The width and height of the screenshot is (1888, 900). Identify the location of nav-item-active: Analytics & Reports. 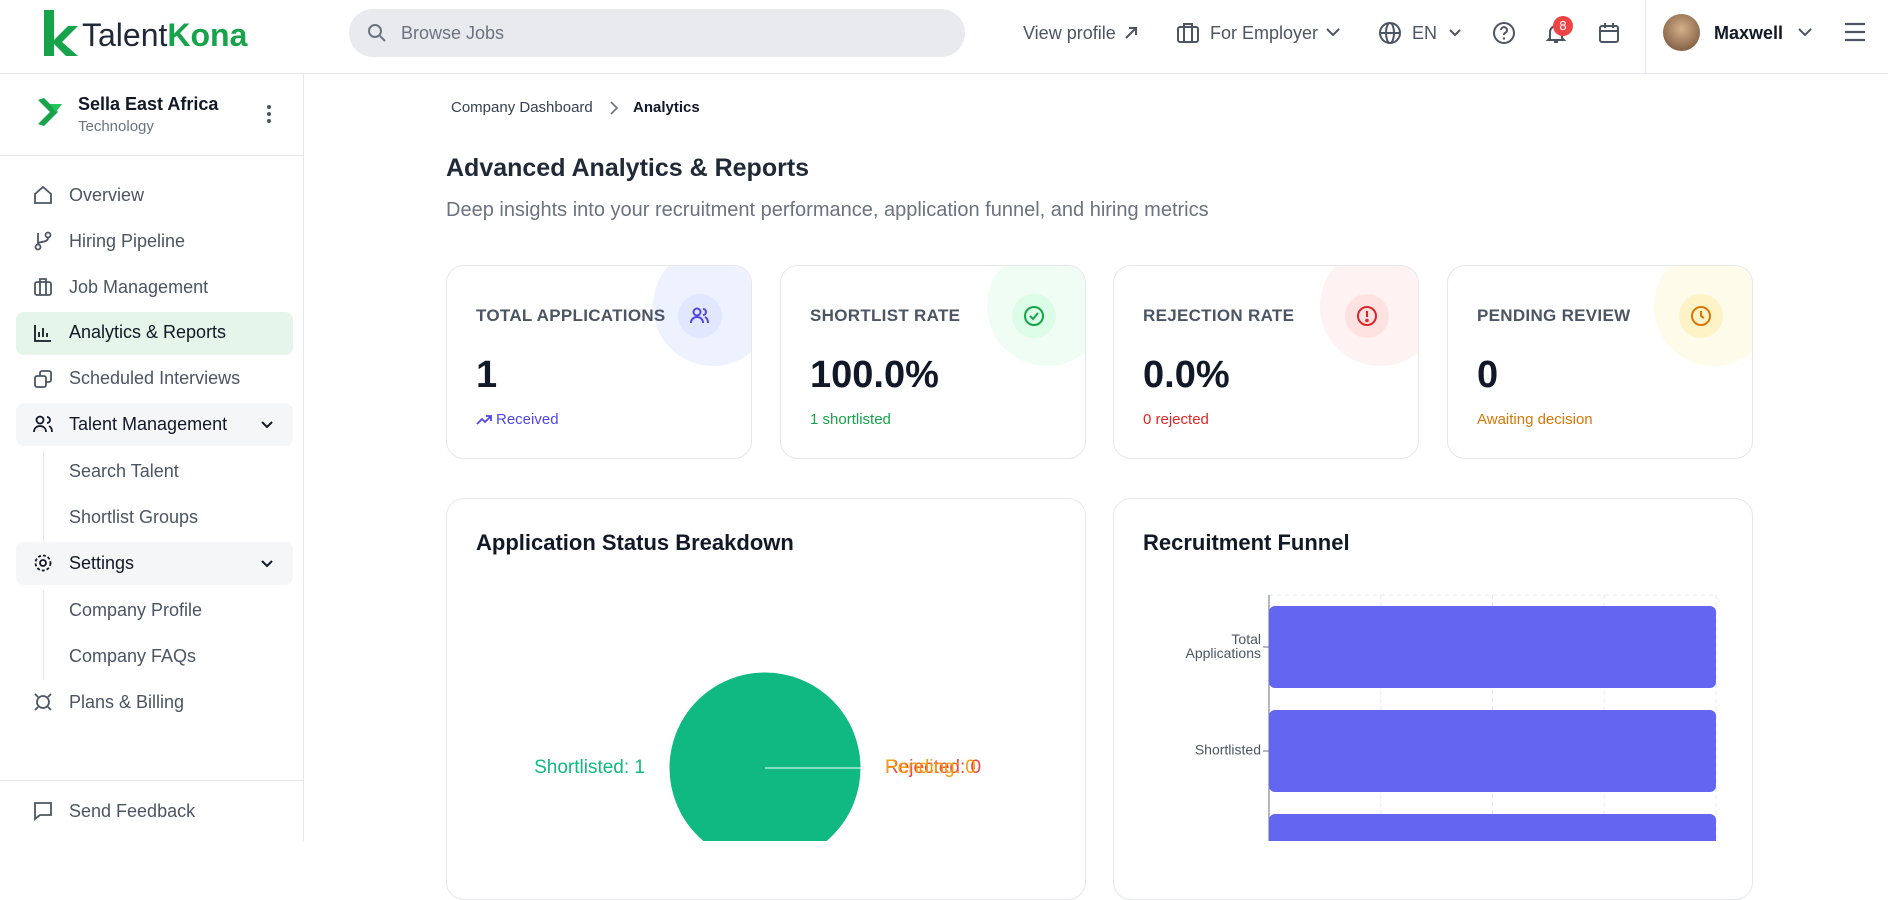
(148, 332).